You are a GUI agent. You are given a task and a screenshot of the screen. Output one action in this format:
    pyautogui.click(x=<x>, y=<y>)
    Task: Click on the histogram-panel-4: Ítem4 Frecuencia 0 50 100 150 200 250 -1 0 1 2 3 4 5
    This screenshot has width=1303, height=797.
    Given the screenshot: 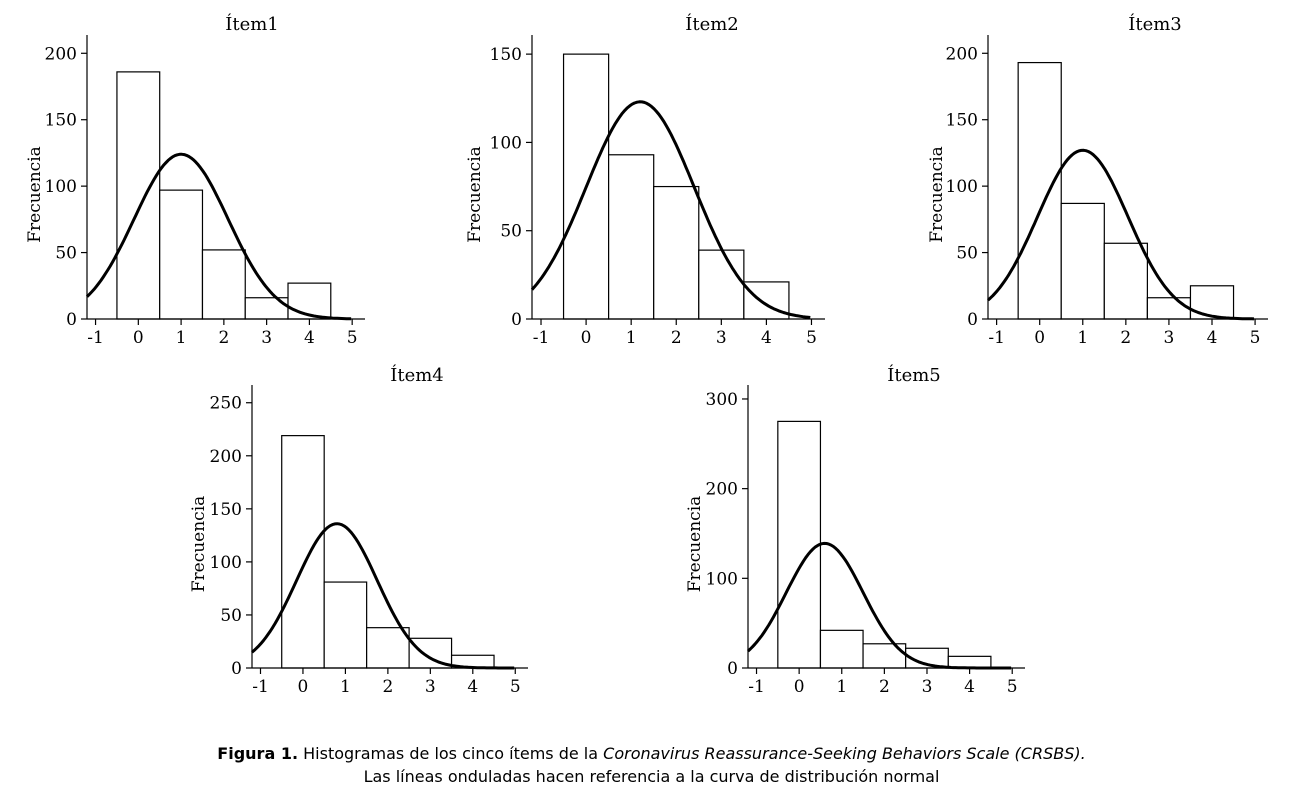 What is the action you would take?
    pyautogui.click(x=358, y=530)
    